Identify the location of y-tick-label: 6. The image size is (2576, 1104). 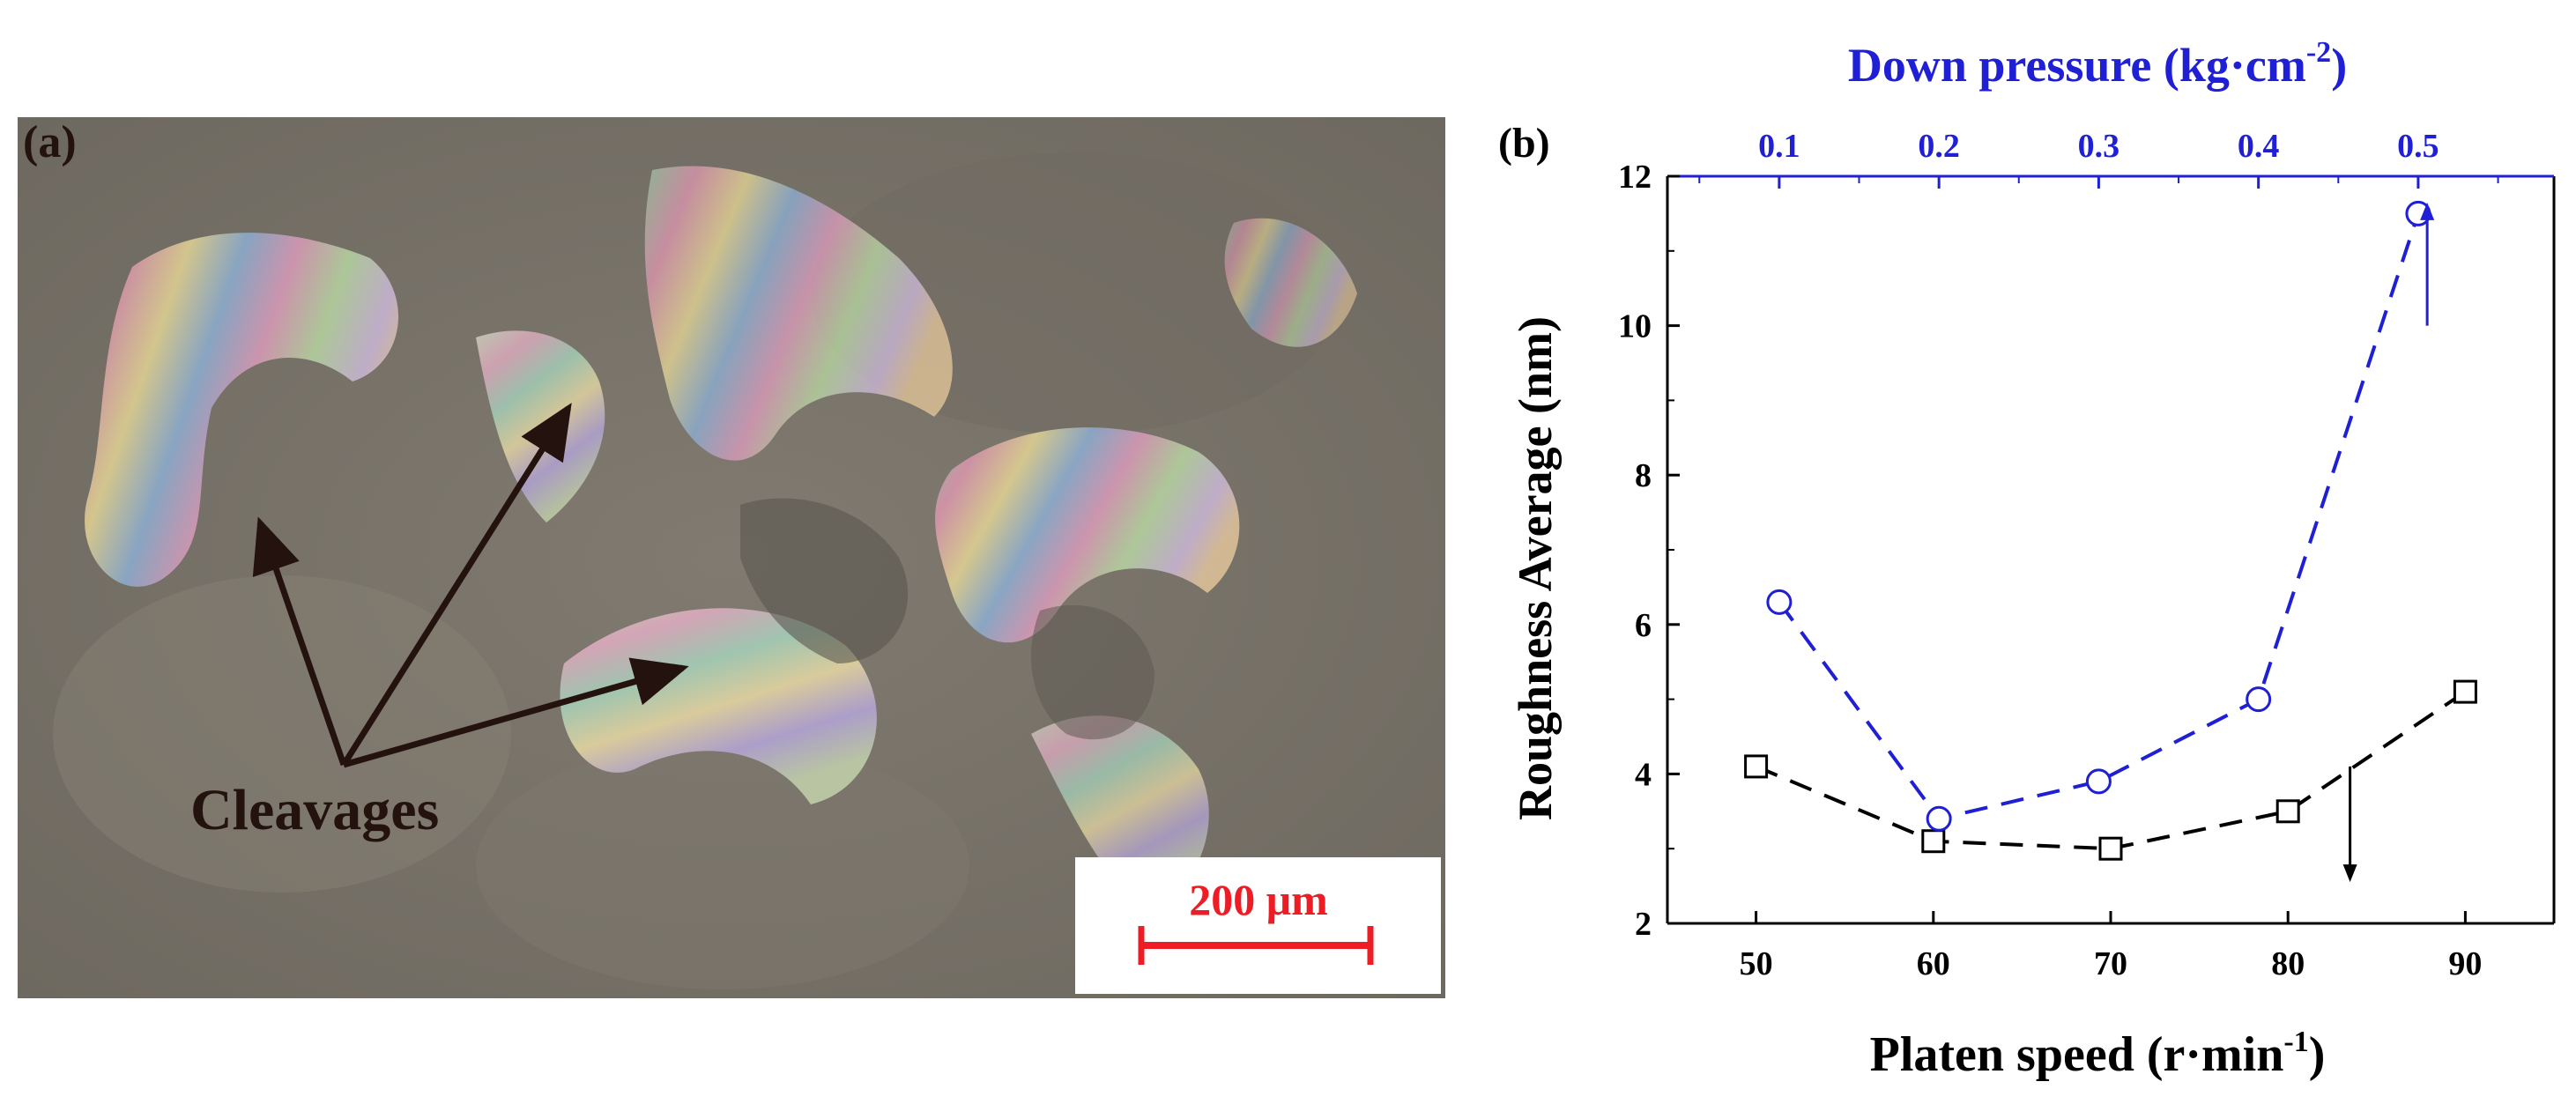
(1643, 625).